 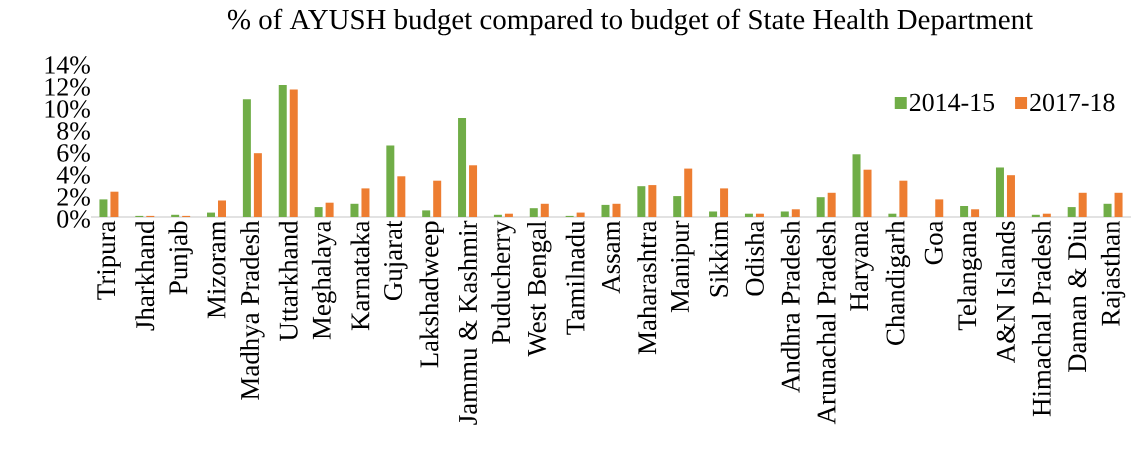 What do you see at coordinates (719, 258) in the screenshot?
I see `x-tick-label: Sikkim` at bounding box center [719, 258].